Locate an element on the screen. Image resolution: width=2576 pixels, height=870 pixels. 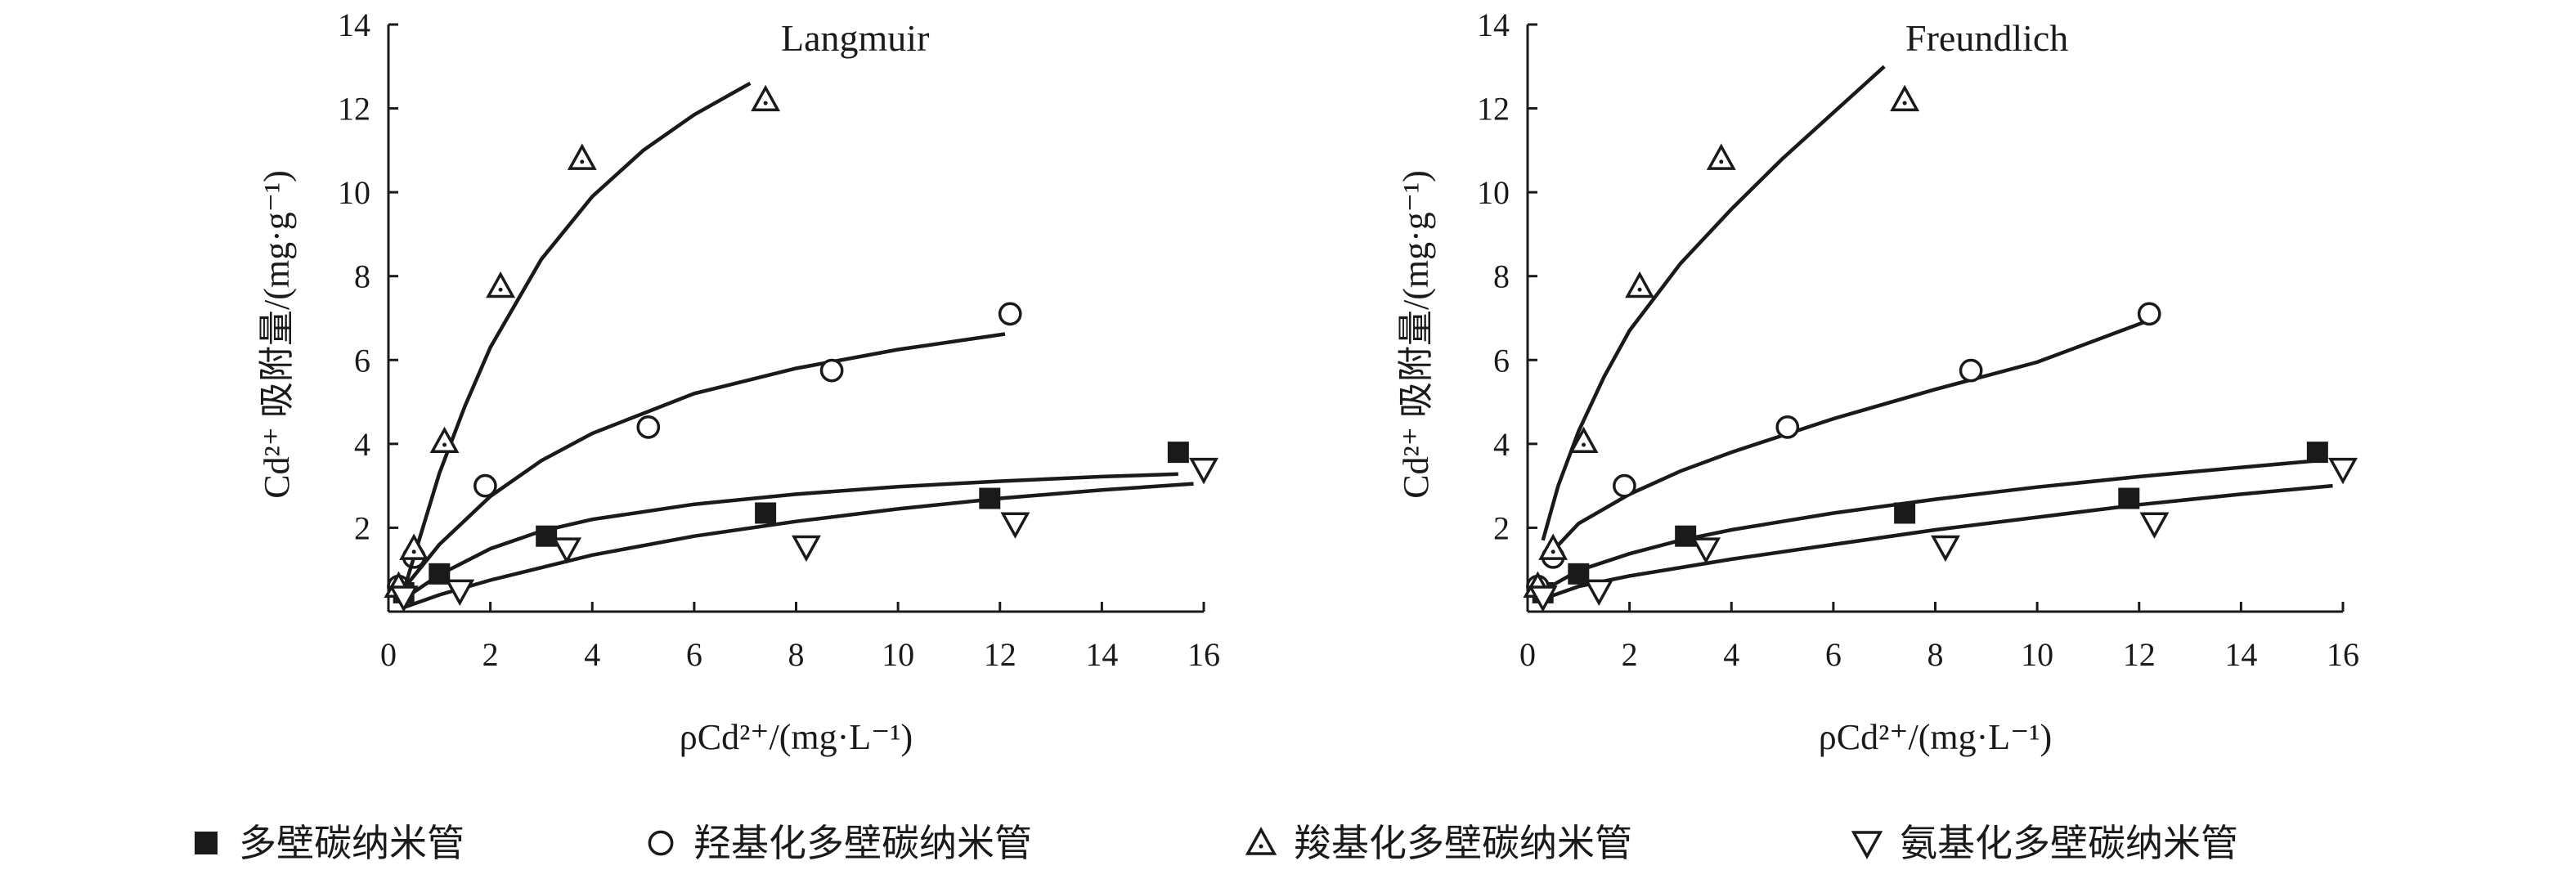
model-label: Freundlich is located at coordinates (1987, 38).